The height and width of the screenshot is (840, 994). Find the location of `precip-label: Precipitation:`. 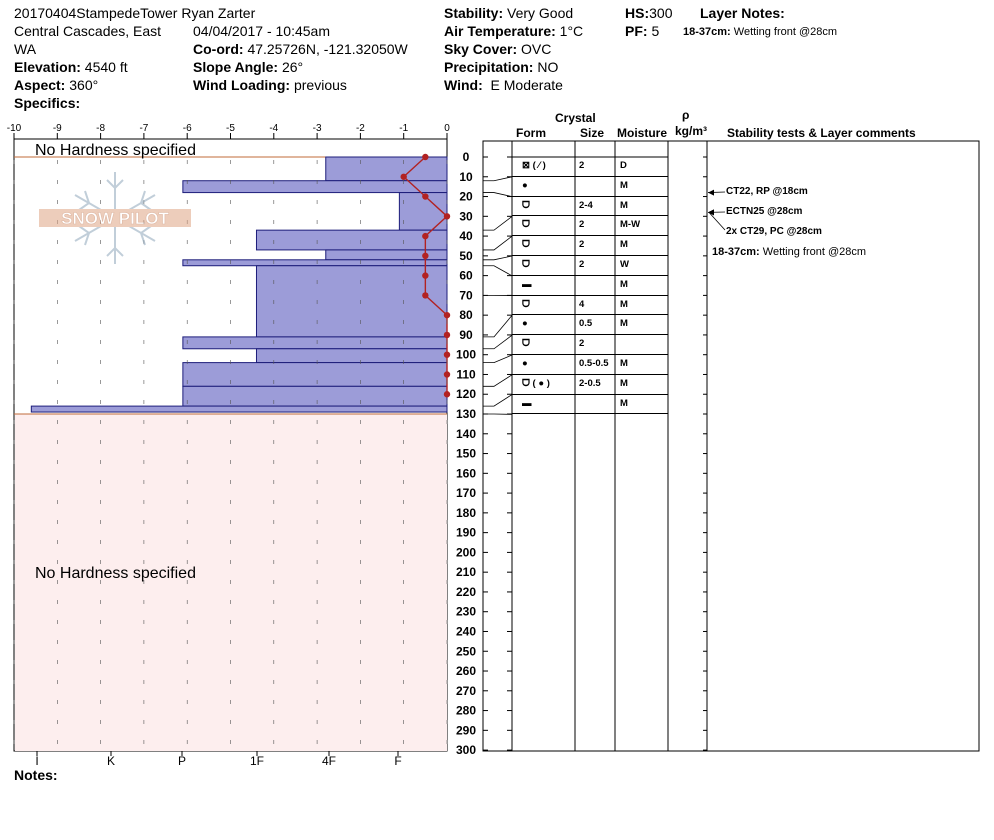

precip-label: Precipitation: is located at coordinates (489, 67).